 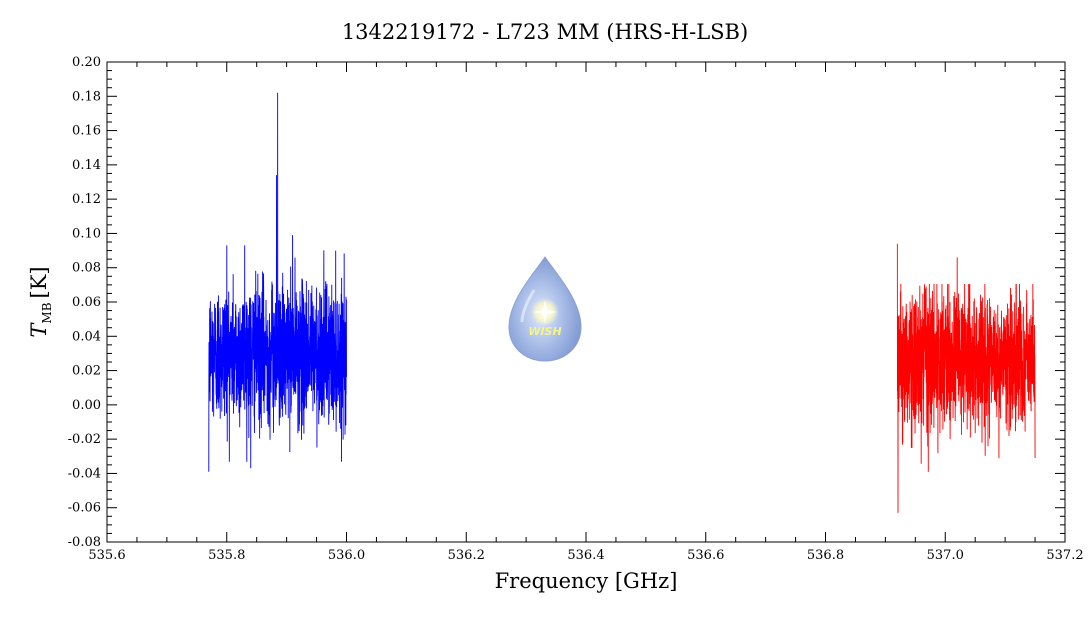 What do you see at coordinates (86, 62) in the screenshot?
I see `y-tick-label: 0.20` at bounding box center [86, 62].